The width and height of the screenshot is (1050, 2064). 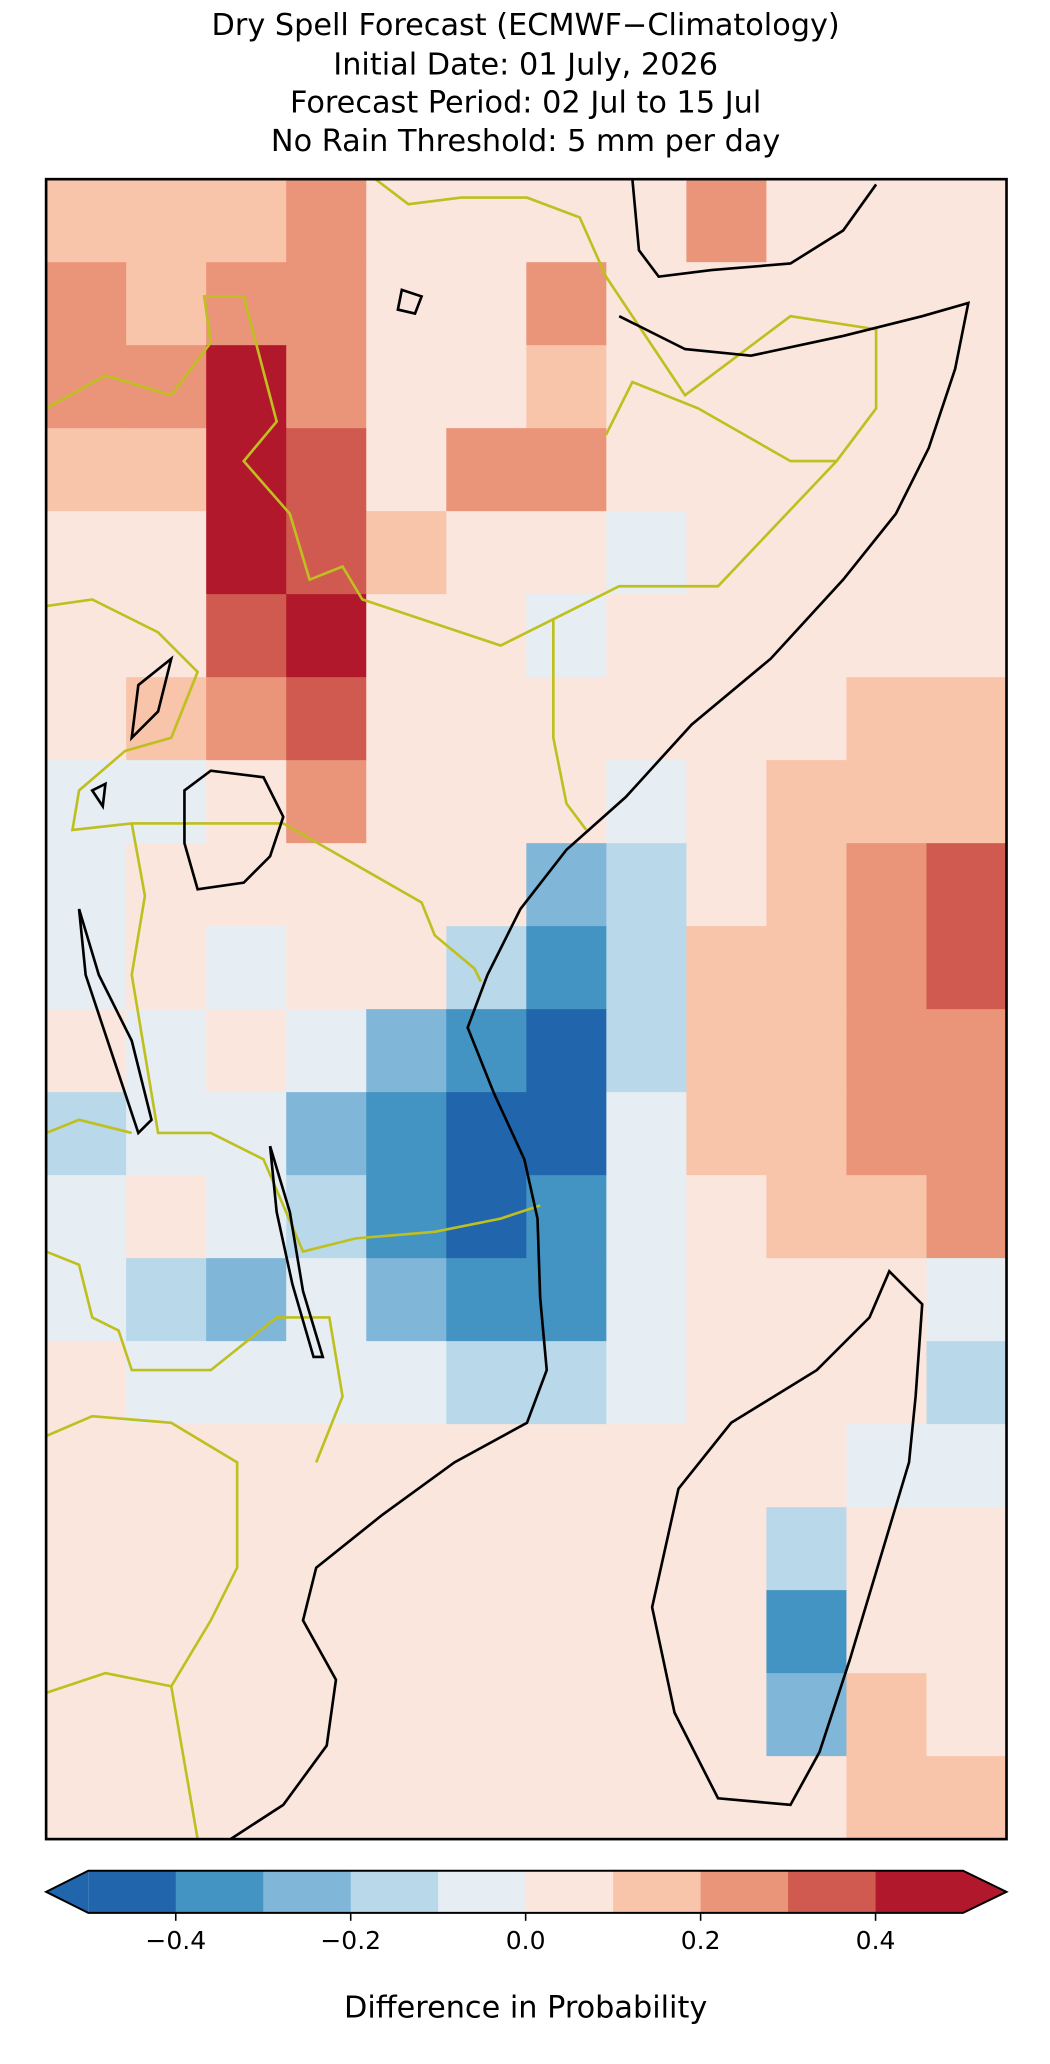 I want to click on title-line: Forecast Period: 02 Jul to 15 Jul, so click(x=525, y=103).